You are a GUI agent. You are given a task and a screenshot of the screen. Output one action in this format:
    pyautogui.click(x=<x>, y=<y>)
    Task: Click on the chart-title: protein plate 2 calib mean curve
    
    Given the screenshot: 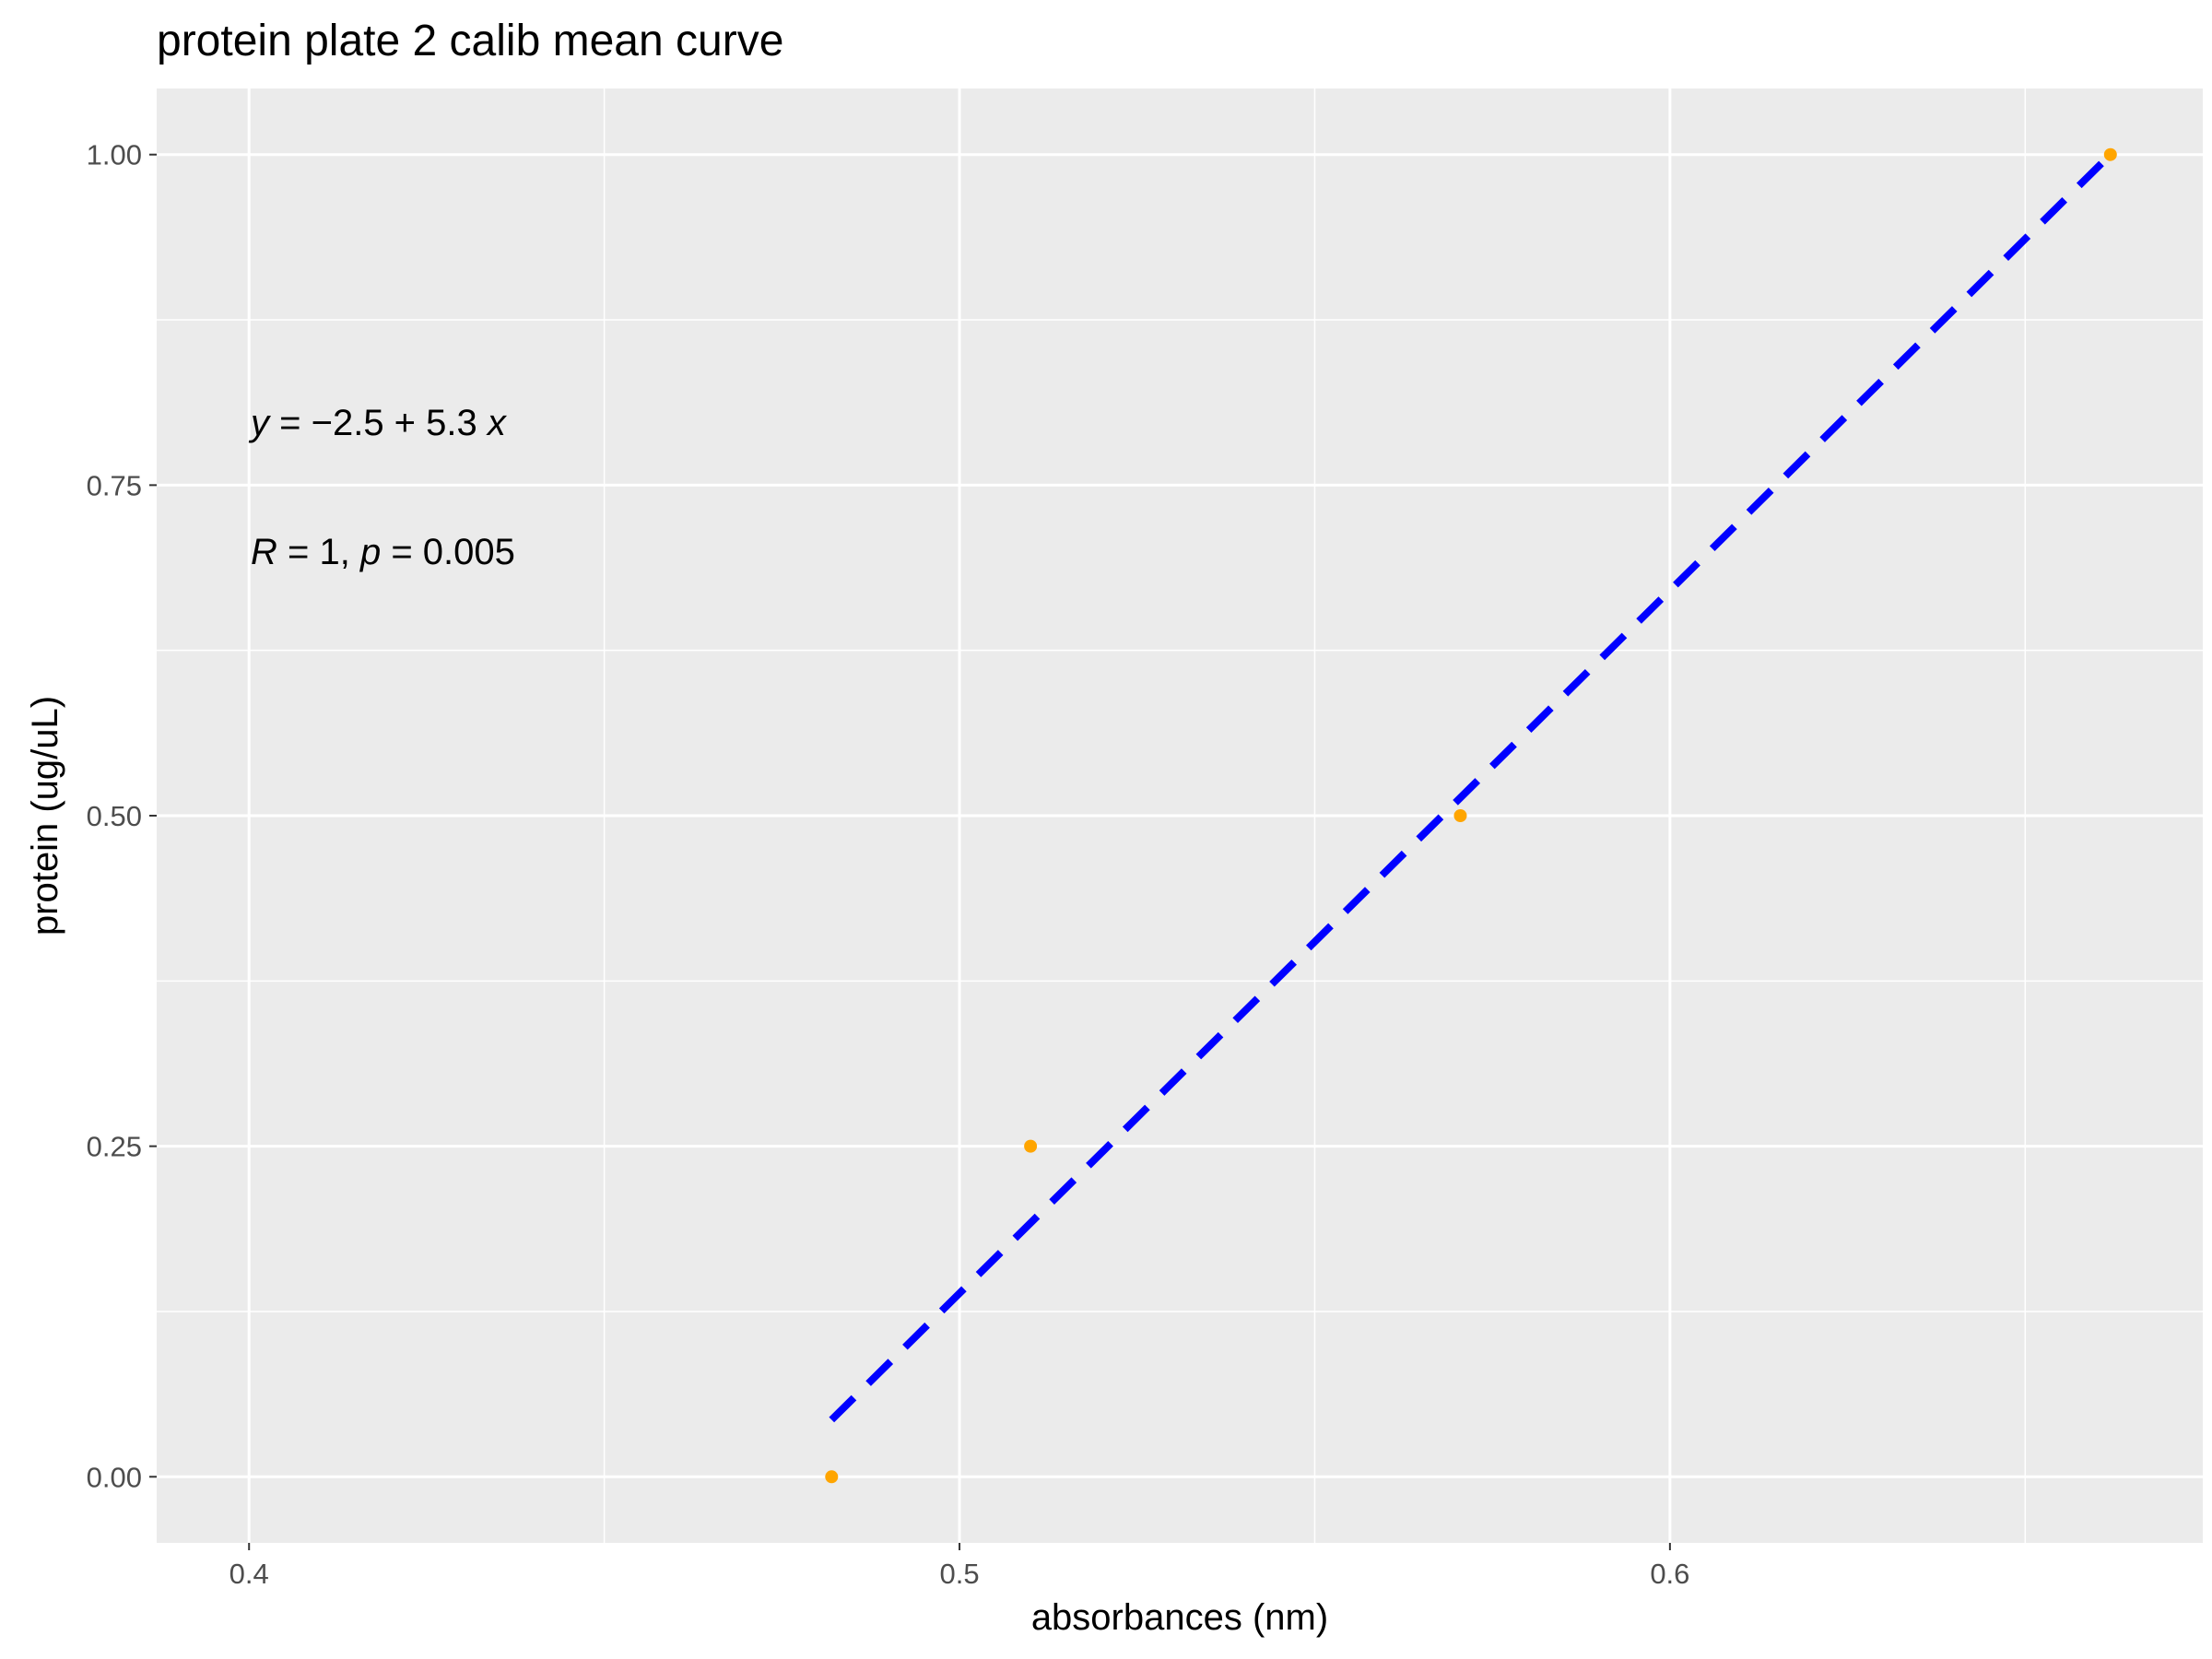 What is the action you would take?
    pyautogui.click(x=470, y=41)
    